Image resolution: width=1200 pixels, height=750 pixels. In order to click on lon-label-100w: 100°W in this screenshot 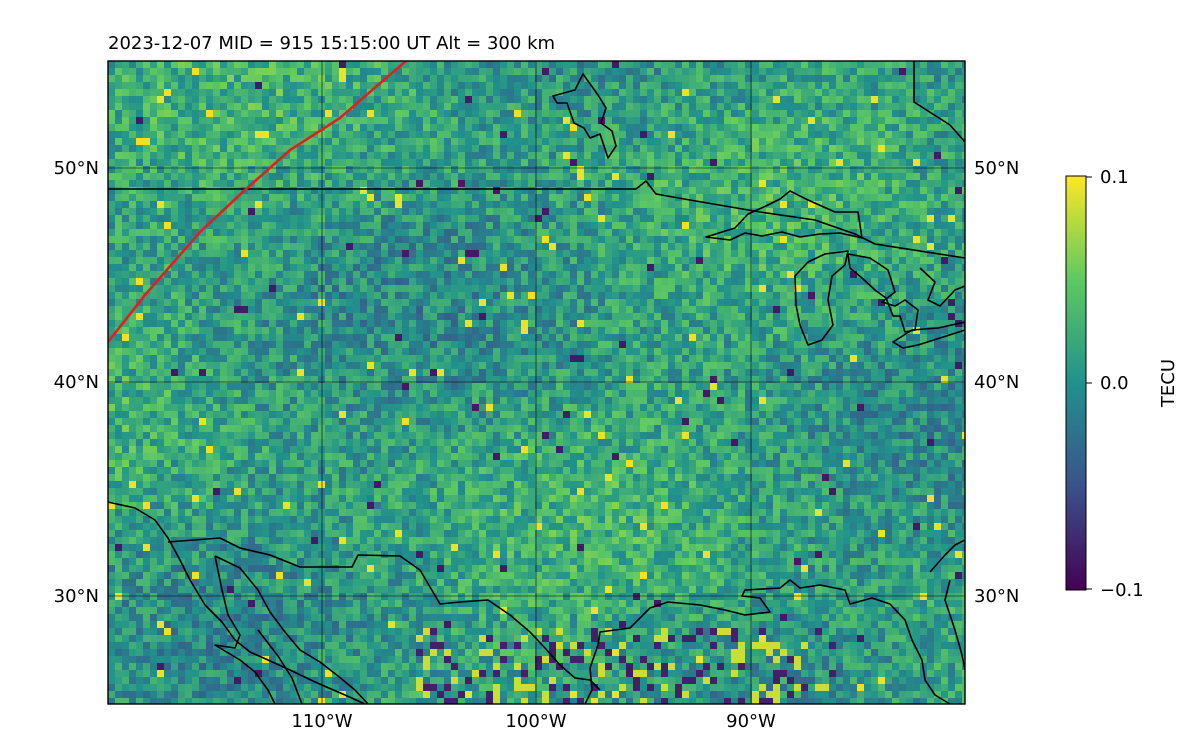, I will do `click(535, 721)`.